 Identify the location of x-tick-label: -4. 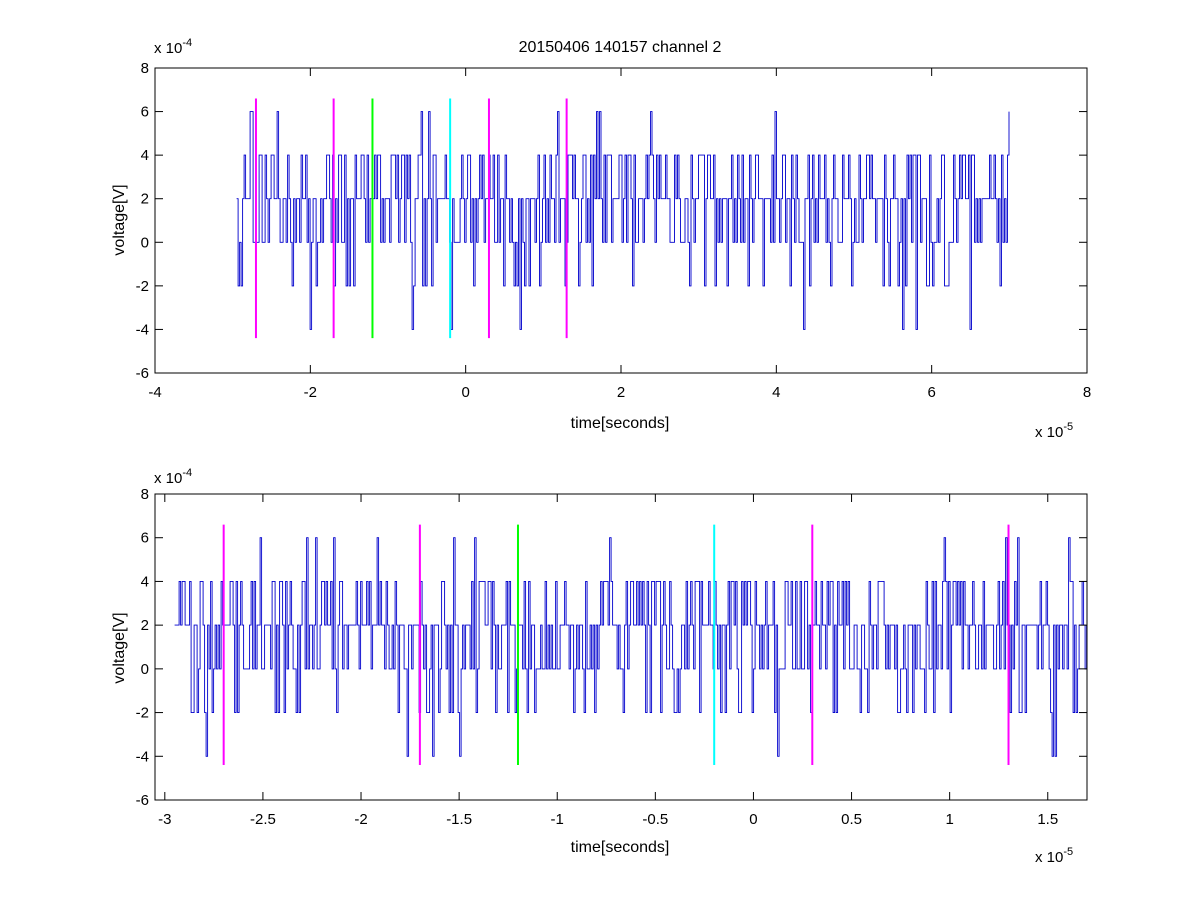
(154, 392).